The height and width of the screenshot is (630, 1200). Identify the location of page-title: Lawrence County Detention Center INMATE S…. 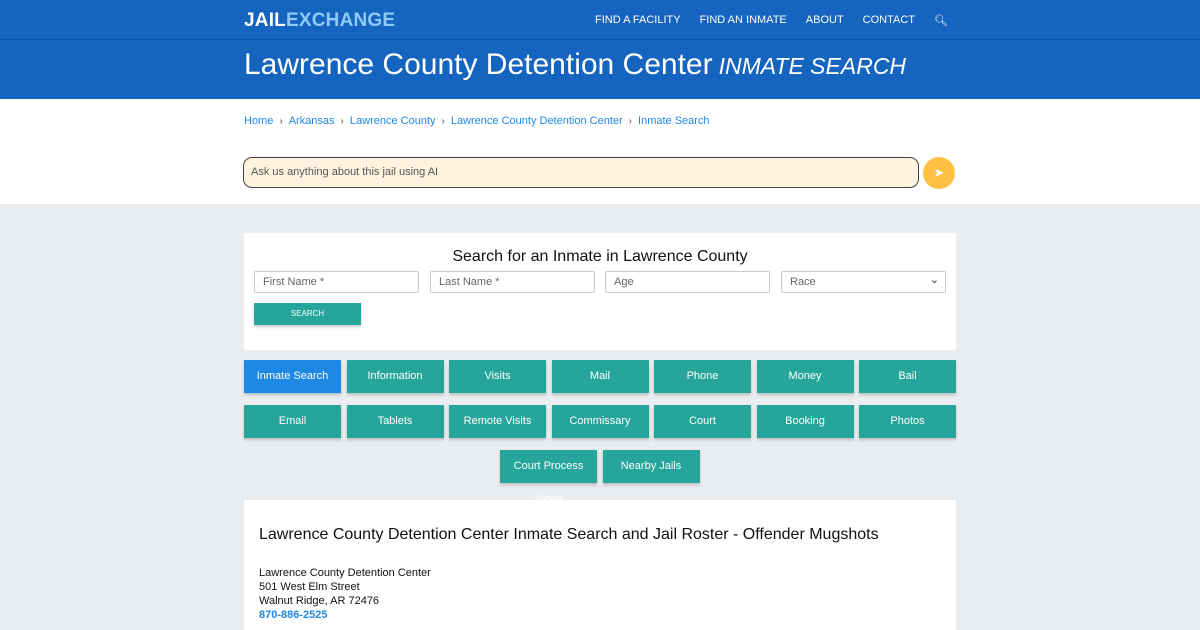
(575, 65).